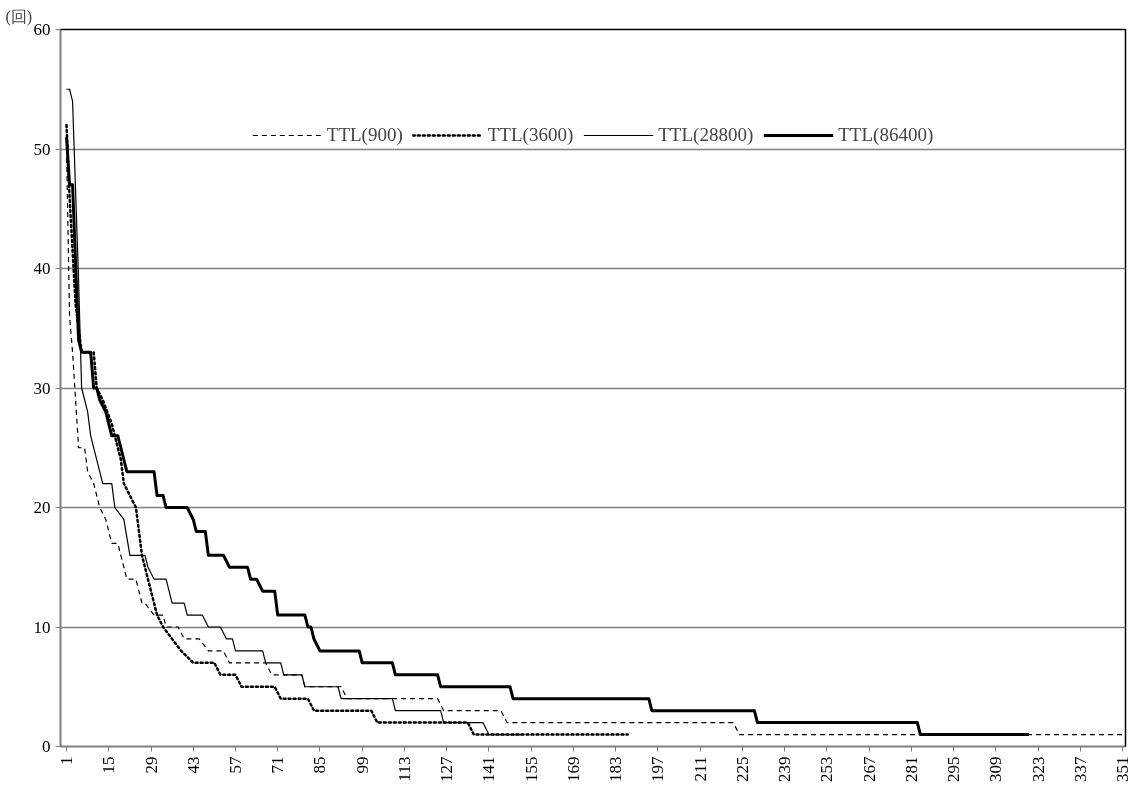  What do you see at coordinates (1038, 769) in the screenshot?
I see `x-tick-label: 323` at bounding box center [1038, 769].